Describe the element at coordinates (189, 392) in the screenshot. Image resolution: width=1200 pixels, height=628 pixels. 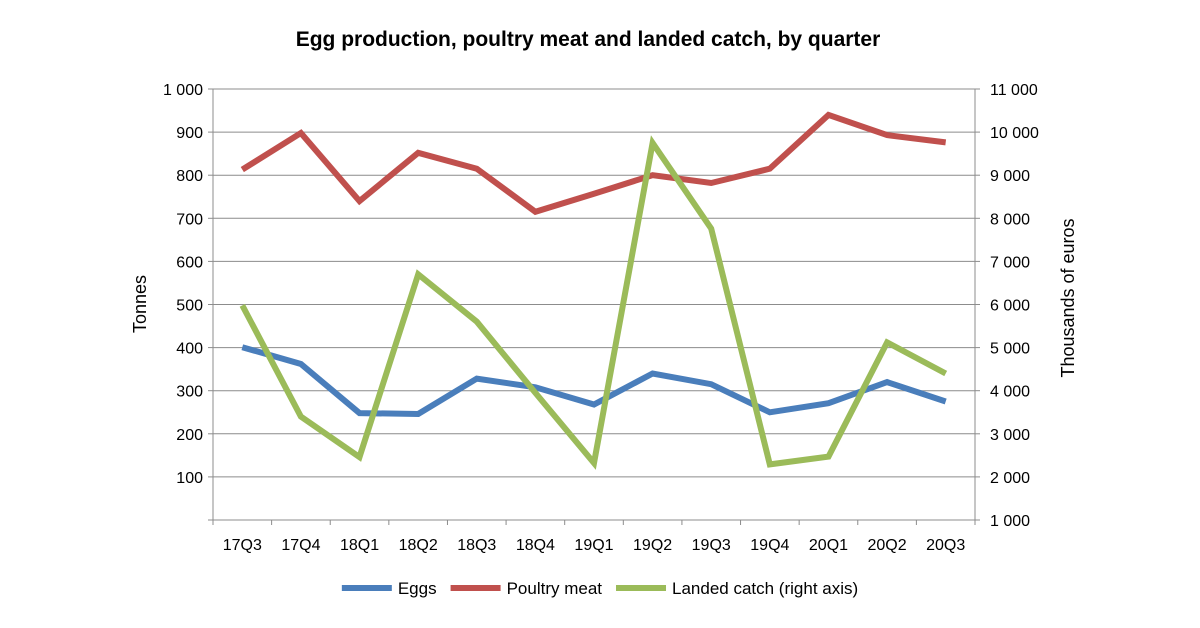
I see `left-axis-tick-label: 300` at that location.